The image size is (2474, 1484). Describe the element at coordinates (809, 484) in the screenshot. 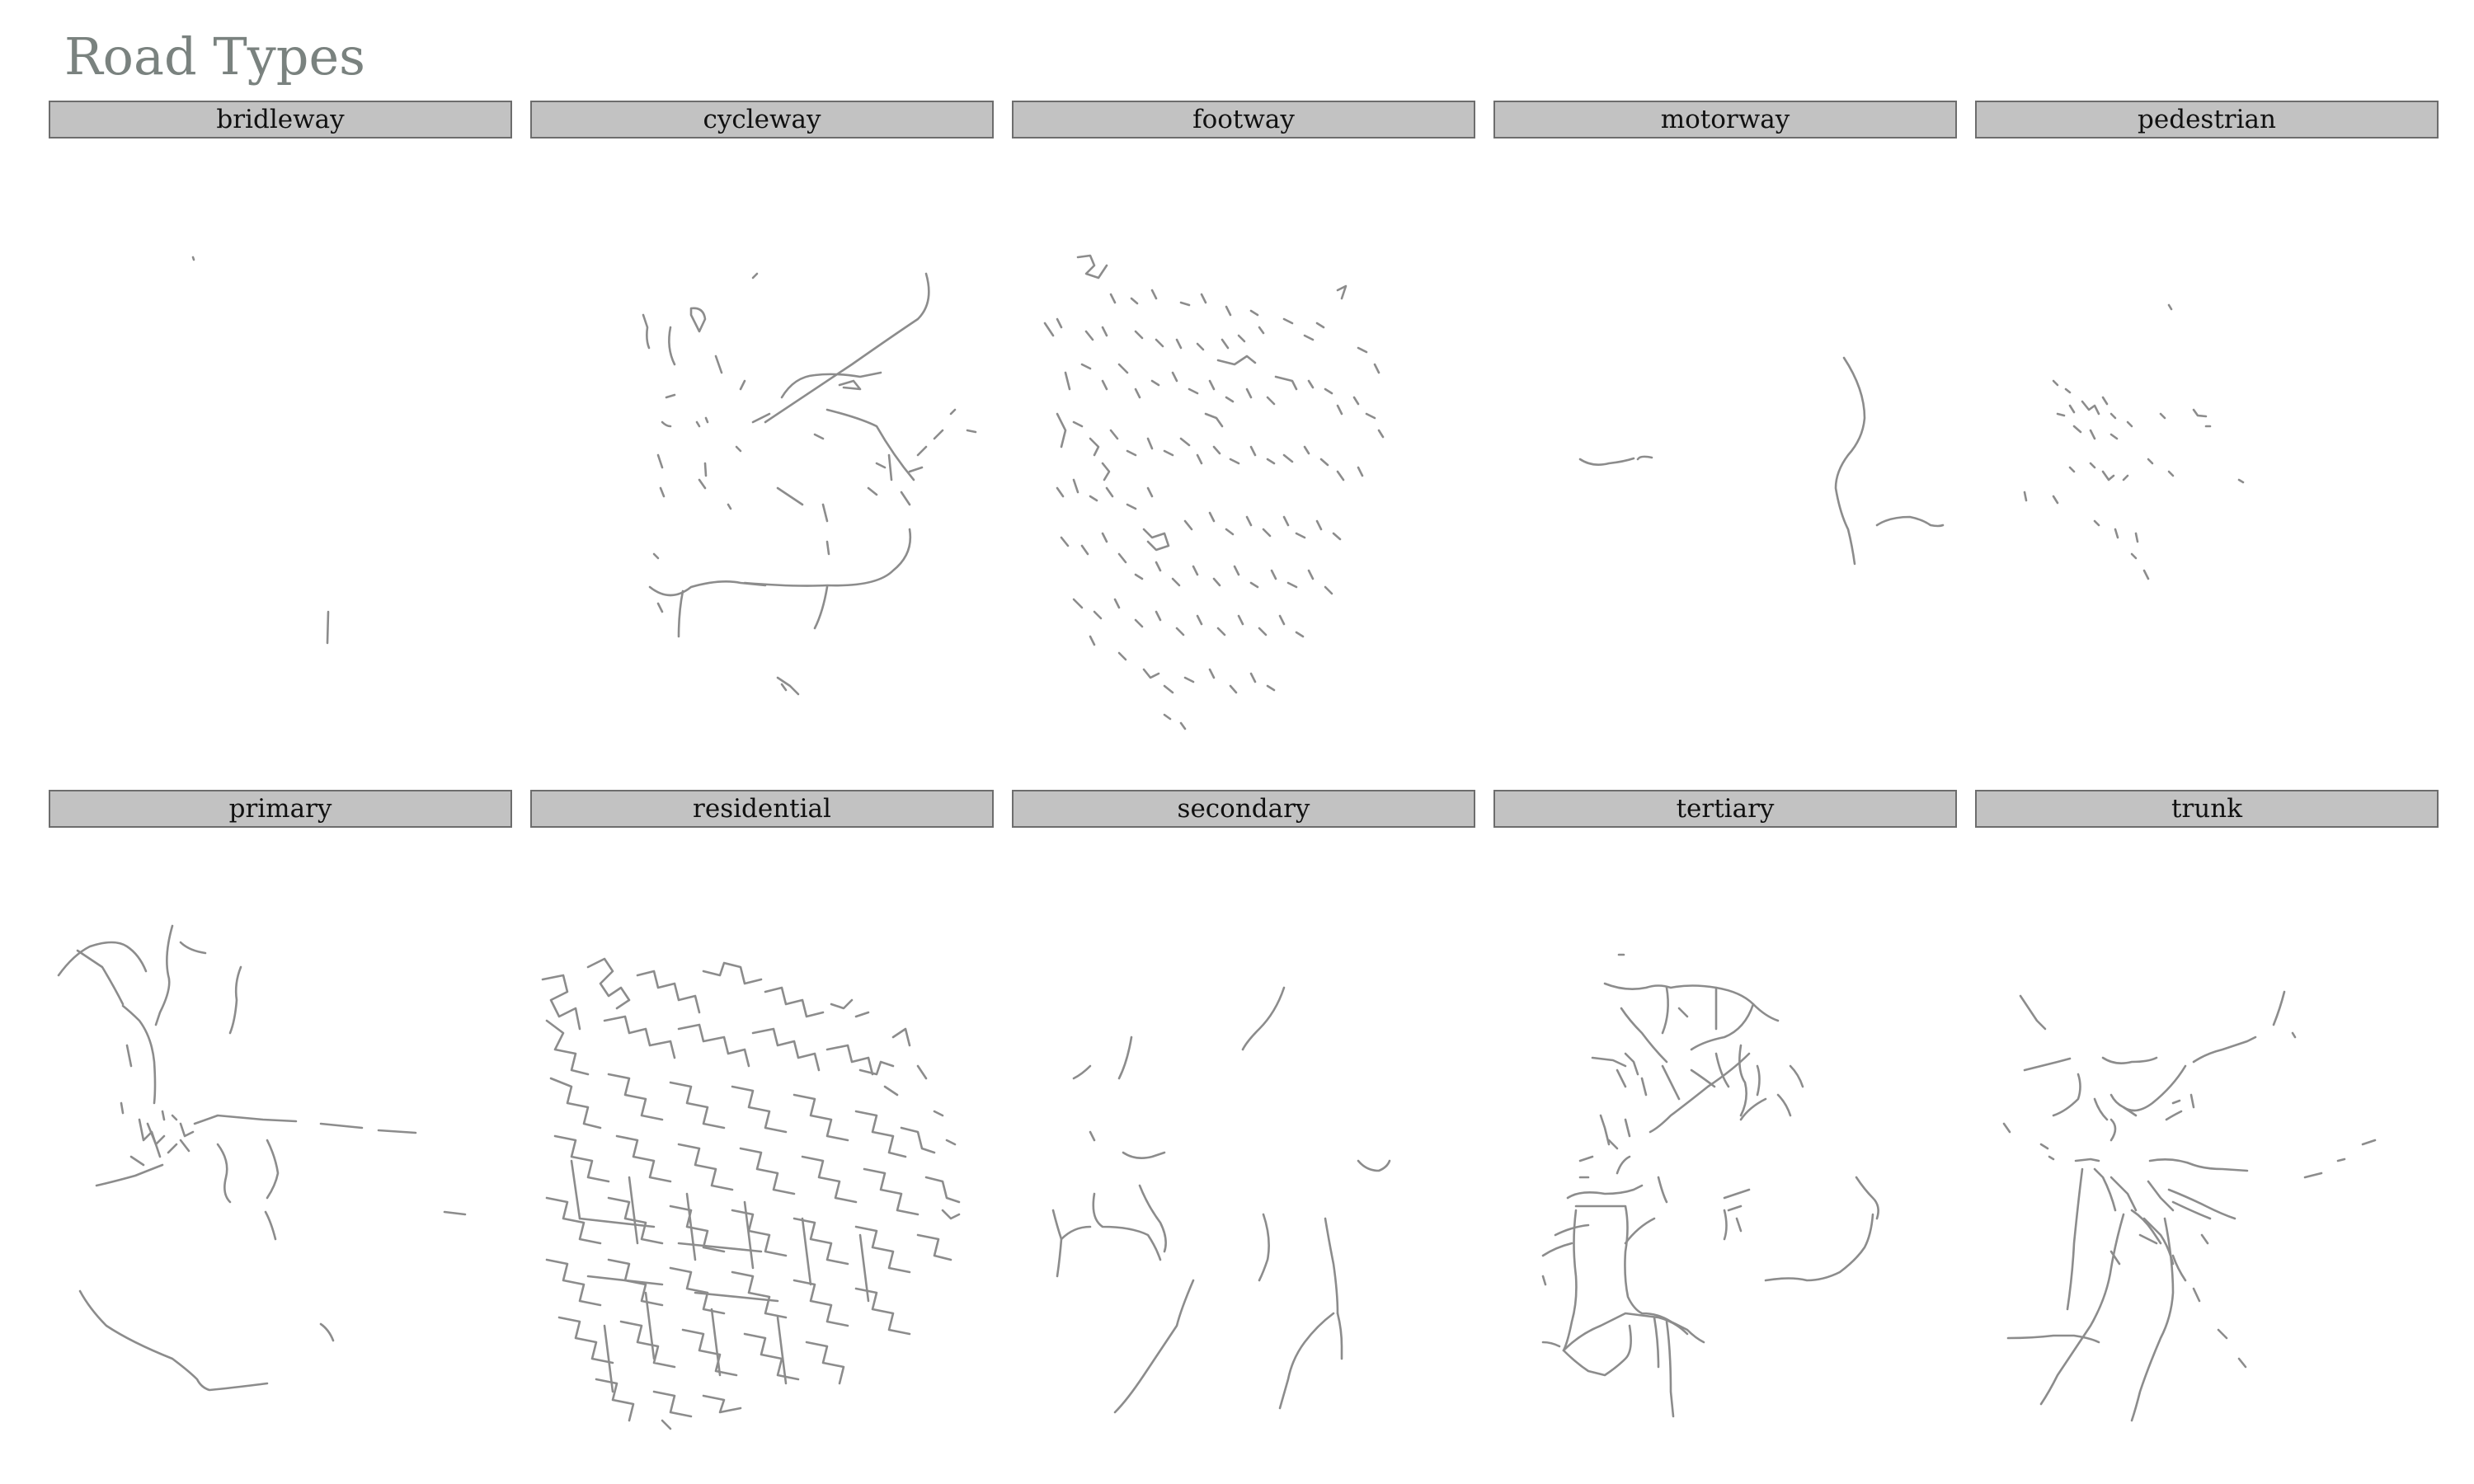

I see `road-map-cycleway` at that location.